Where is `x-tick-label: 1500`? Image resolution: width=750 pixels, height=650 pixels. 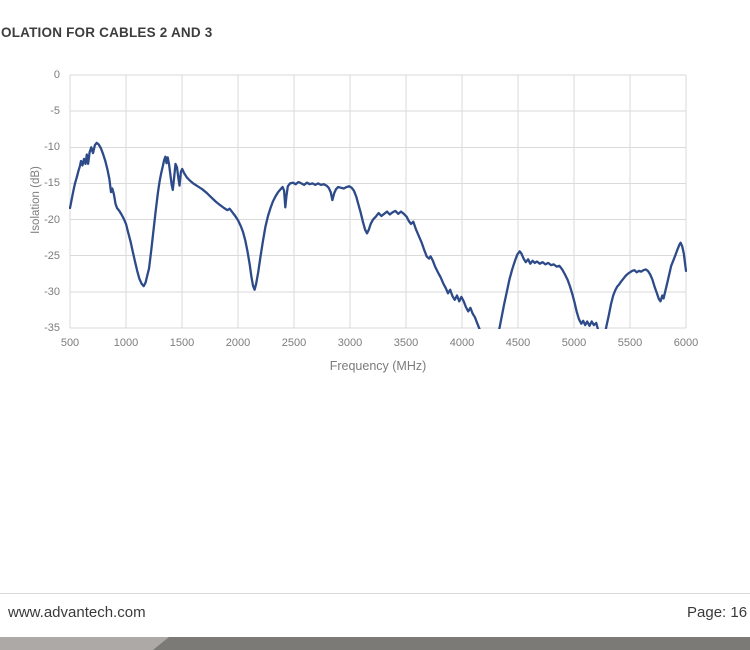
x-tick-label: 1500 is located at coordinates (182, 343).